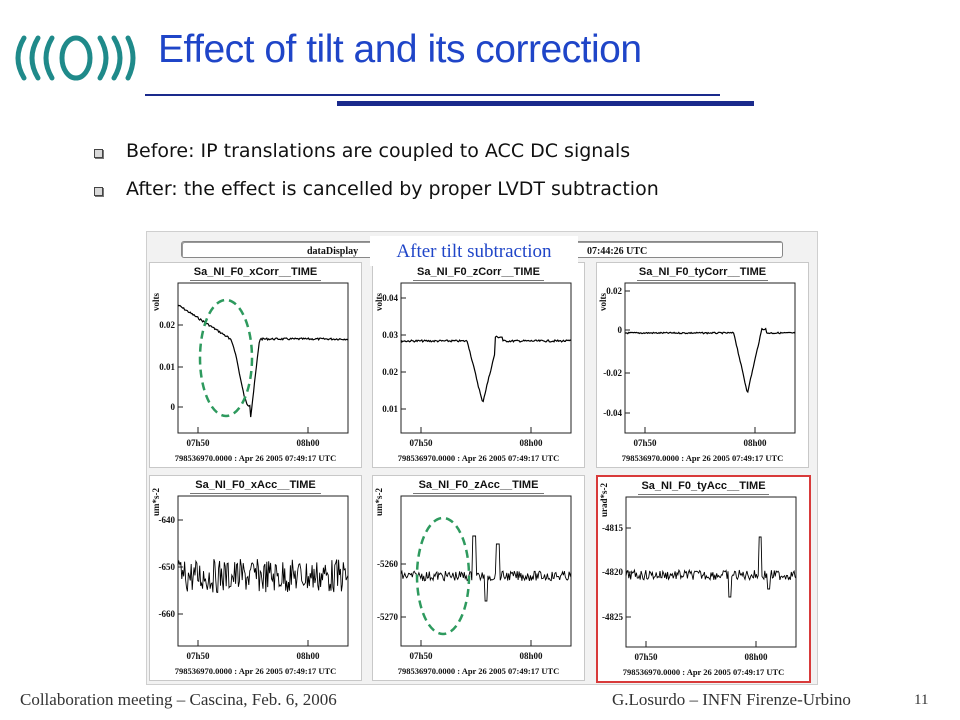 Image resolution: width=960 pixels, height=720 pixels. Describe the element at coordinates (75, 58) in the screenshot. I see `virgo-logo` at that location.